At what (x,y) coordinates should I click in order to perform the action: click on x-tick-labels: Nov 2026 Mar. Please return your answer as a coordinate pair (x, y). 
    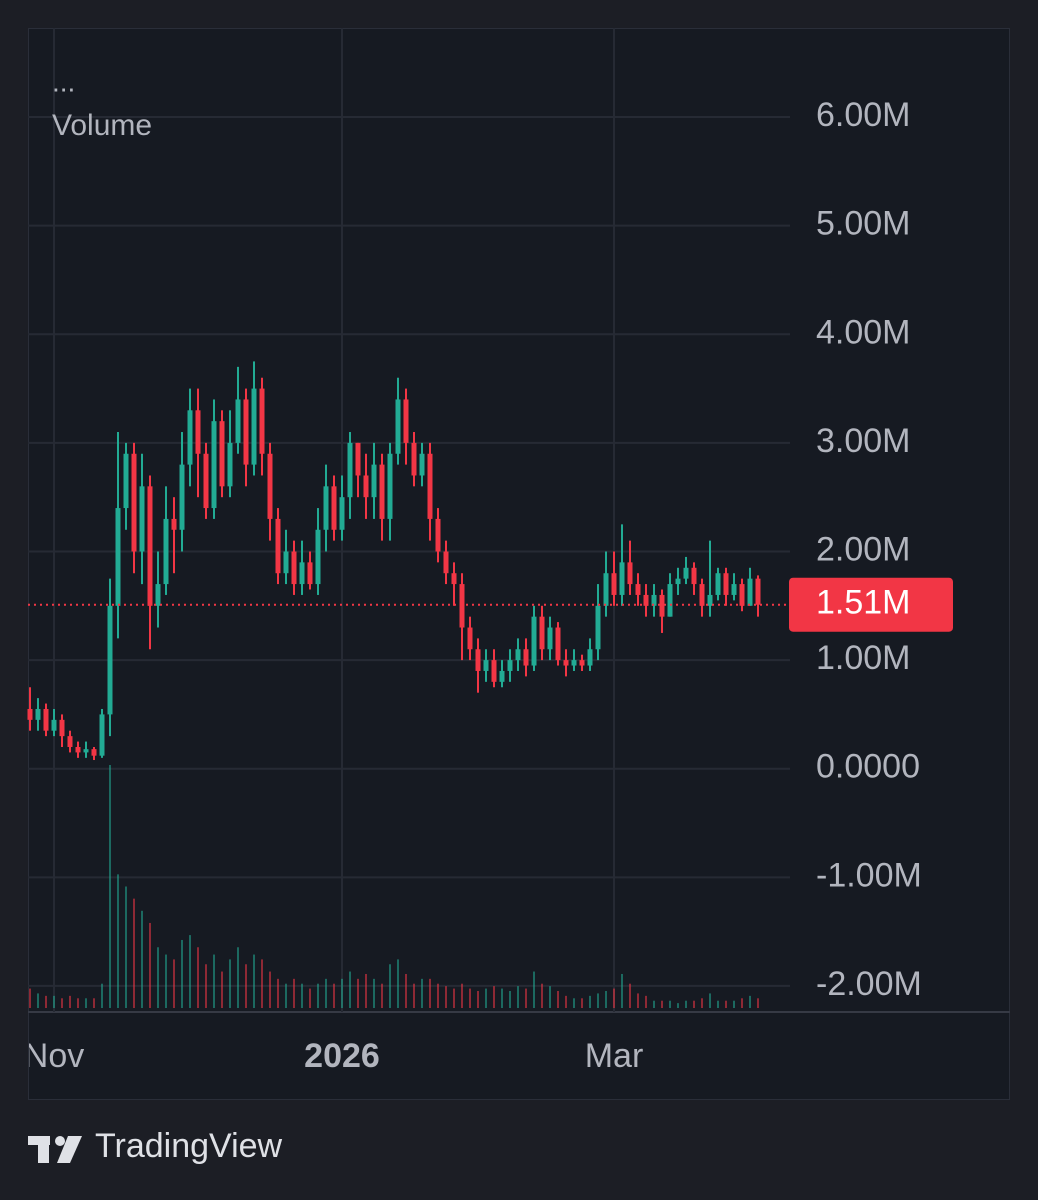
    Looking at the image, I should click on (333, 1056).